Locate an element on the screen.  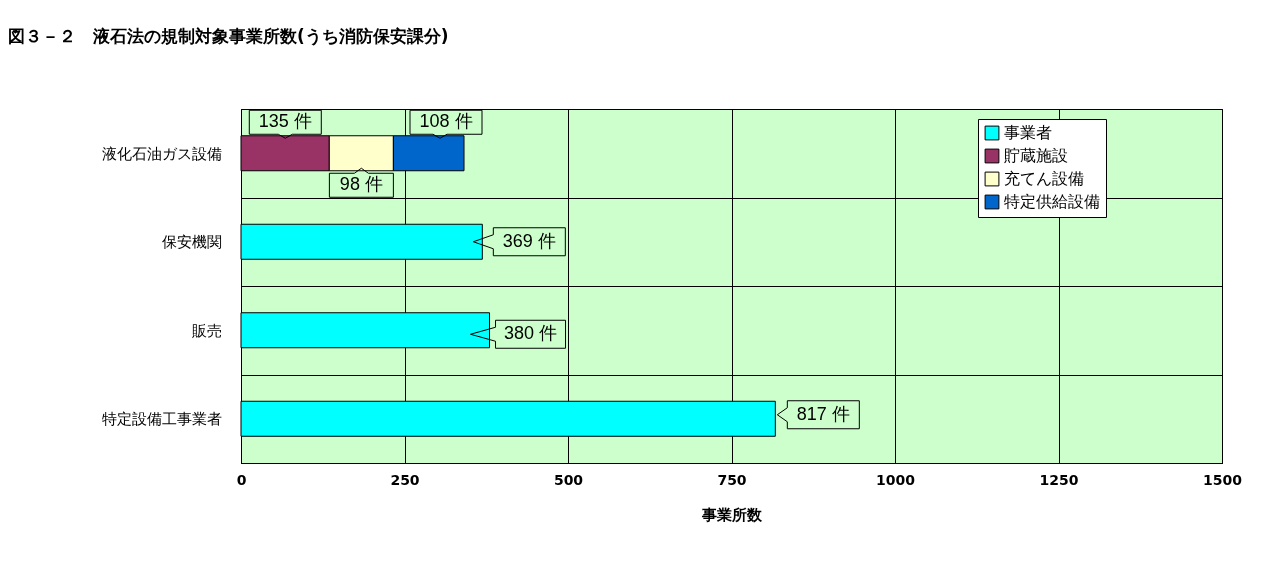
data-label: 98 件 is located at coordinates (361, 184).